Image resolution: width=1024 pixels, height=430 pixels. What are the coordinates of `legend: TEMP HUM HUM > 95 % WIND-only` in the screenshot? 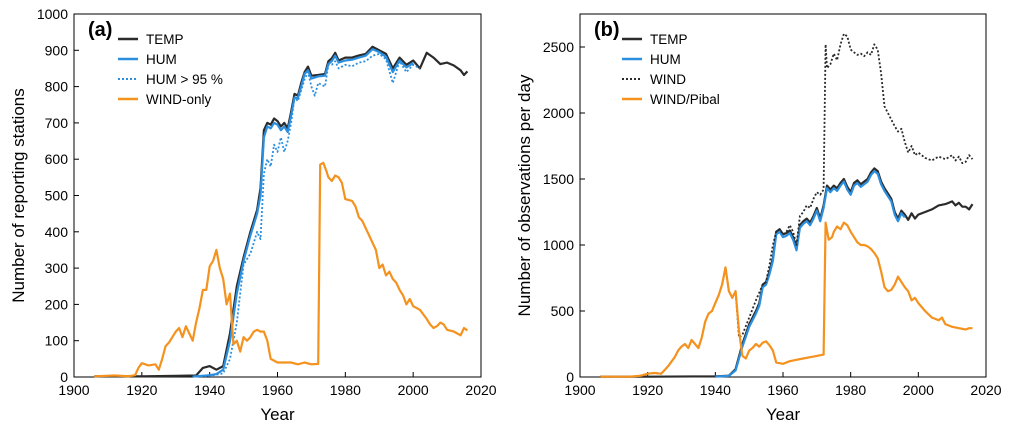 It's located at (170, 69).